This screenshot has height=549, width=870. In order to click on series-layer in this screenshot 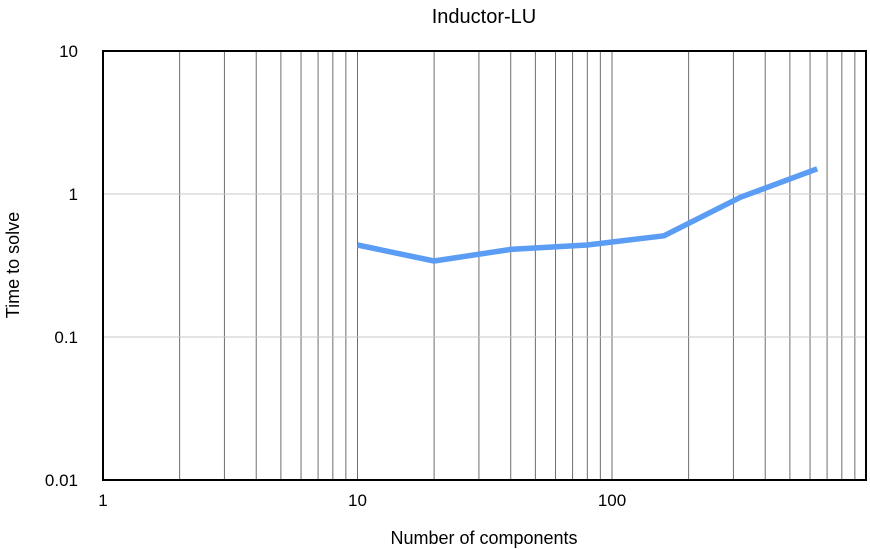, I will do `click(587, 215)`.